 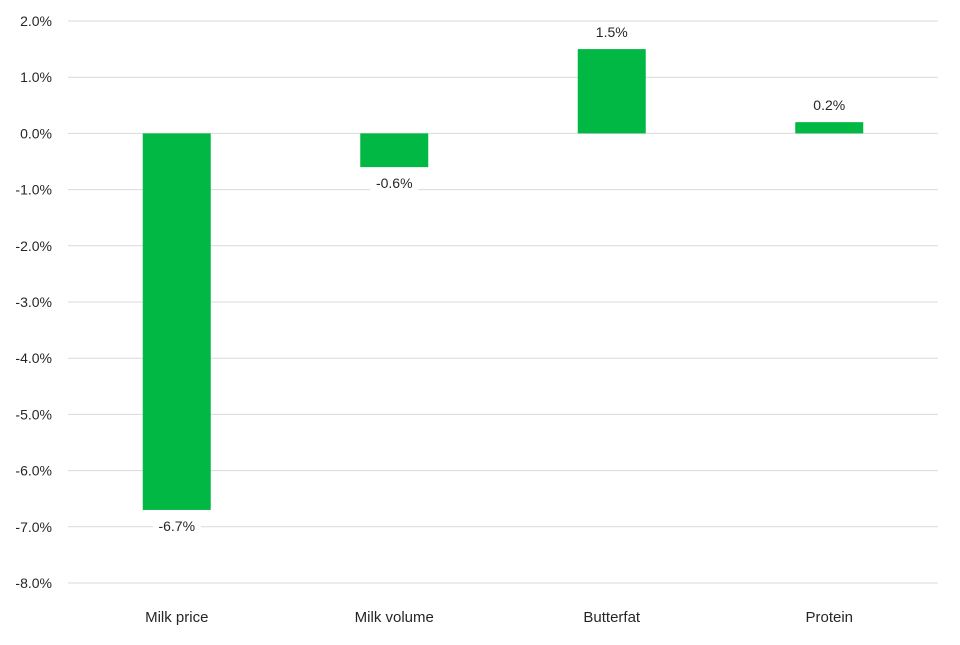 What do you see at coordinates (829, 617) in the screenshot?
I see `x-category-label: Protein` at bounding box center [829, 617].